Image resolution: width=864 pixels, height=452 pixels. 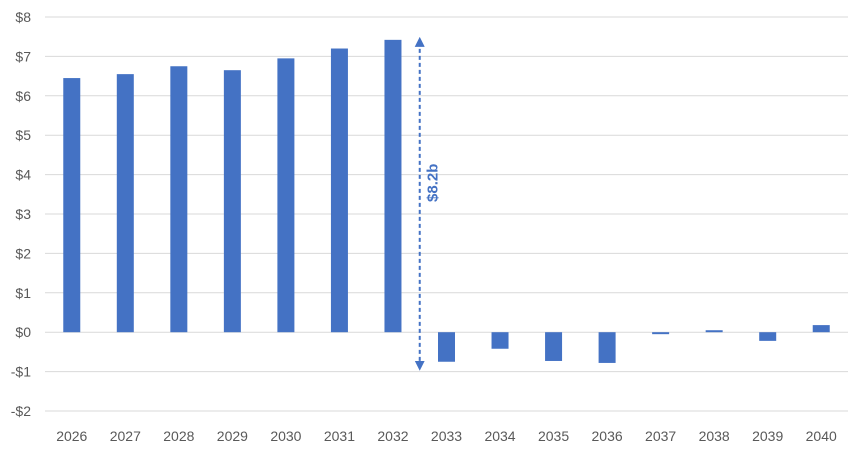 What do you see at coordinates (72, 205) in the screenshot?
I see `bar-2026` at bounding box center [72, 205].